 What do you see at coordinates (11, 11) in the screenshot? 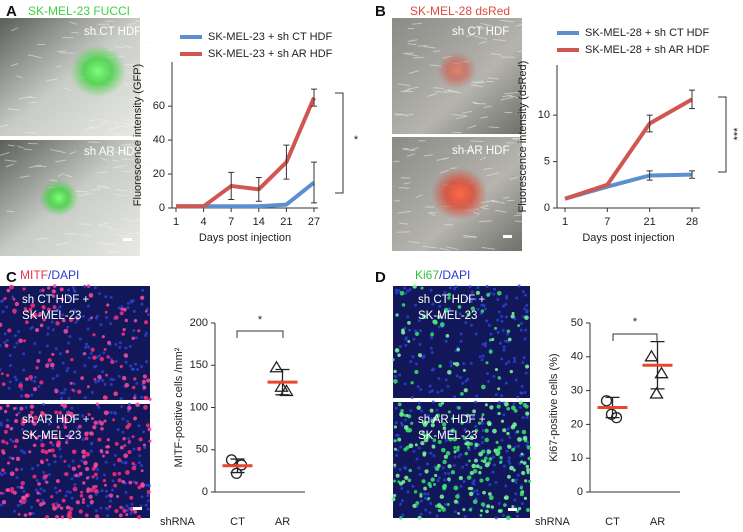
I see `panel-label: A` at bounding box center [11, 11].